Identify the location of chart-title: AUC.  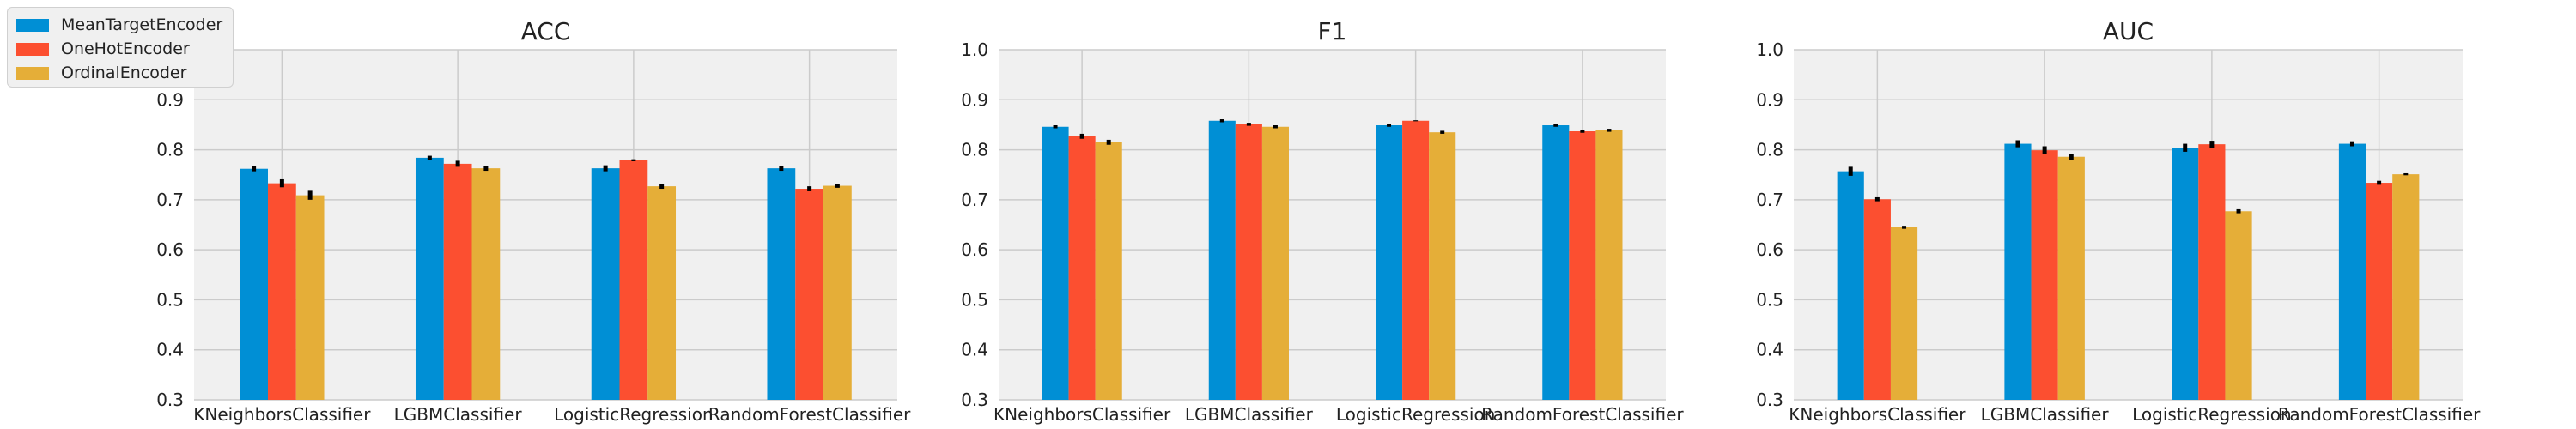
(2128, 31).